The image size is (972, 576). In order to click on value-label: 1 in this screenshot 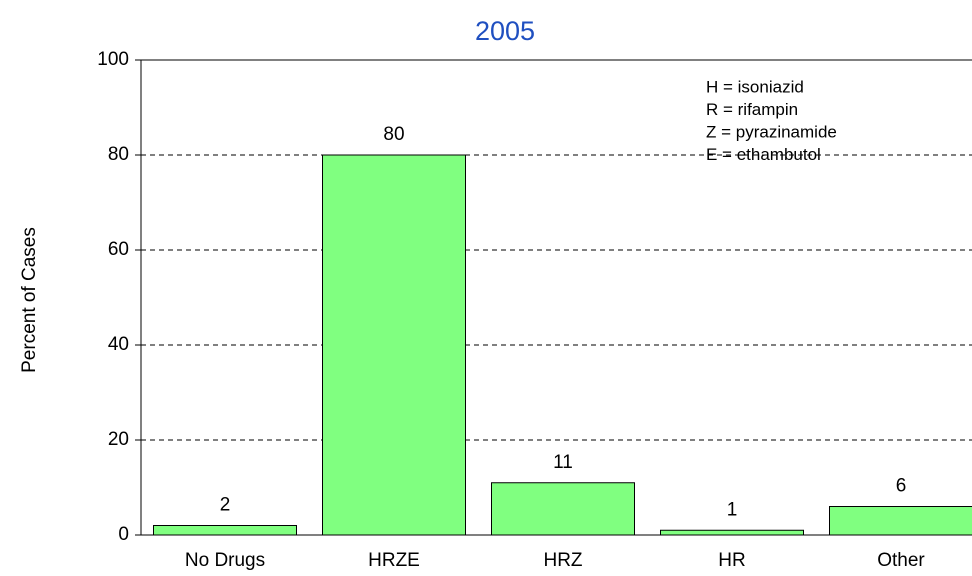, I will do `click(732, 509)`.